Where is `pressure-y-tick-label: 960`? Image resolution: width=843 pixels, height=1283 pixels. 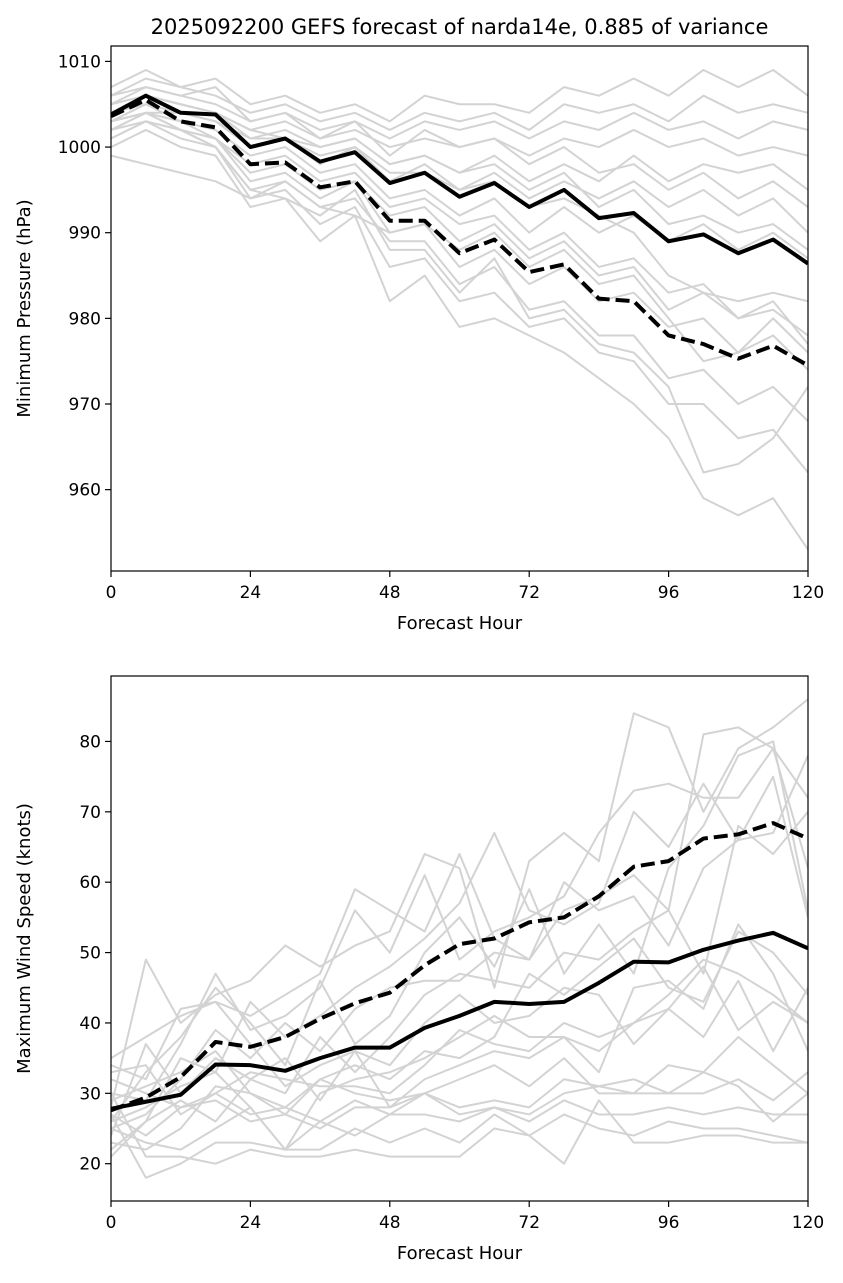
pressure-y-tick-label: 960 is located at coordinates (85, 491).